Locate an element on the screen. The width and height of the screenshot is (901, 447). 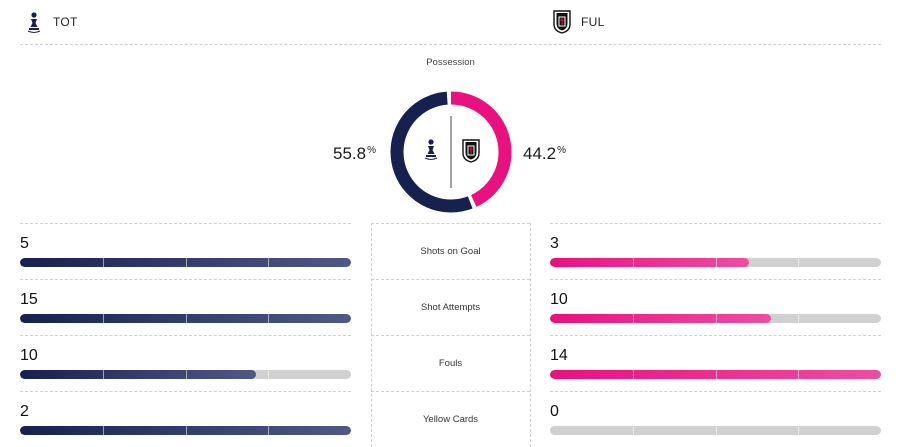
stats-divider-right is located at coordinates (530, 335).